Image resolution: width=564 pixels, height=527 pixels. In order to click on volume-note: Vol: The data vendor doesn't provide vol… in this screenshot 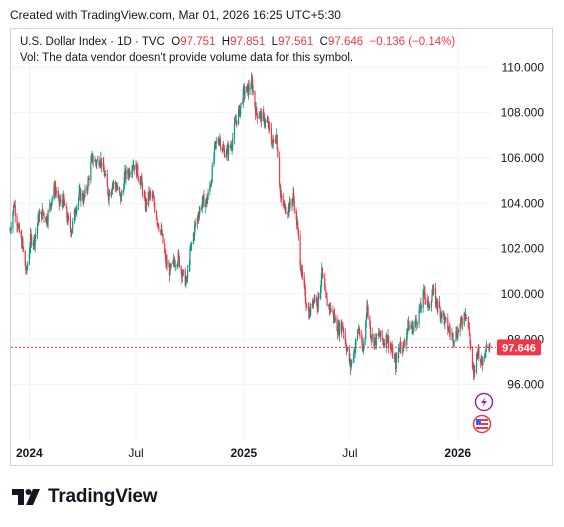, I will do `click(187, 58)`.